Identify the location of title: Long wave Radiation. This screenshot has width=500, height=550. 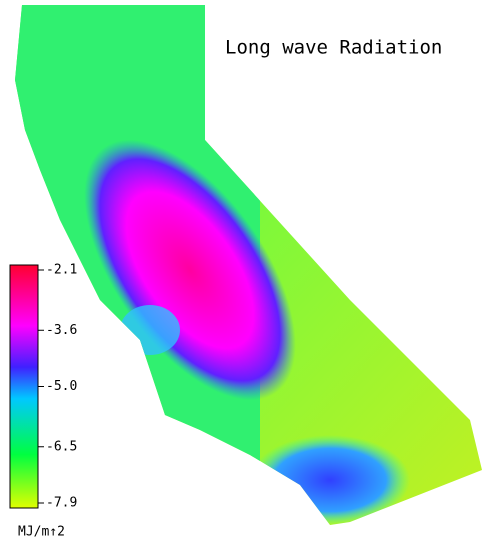
(333, 48).